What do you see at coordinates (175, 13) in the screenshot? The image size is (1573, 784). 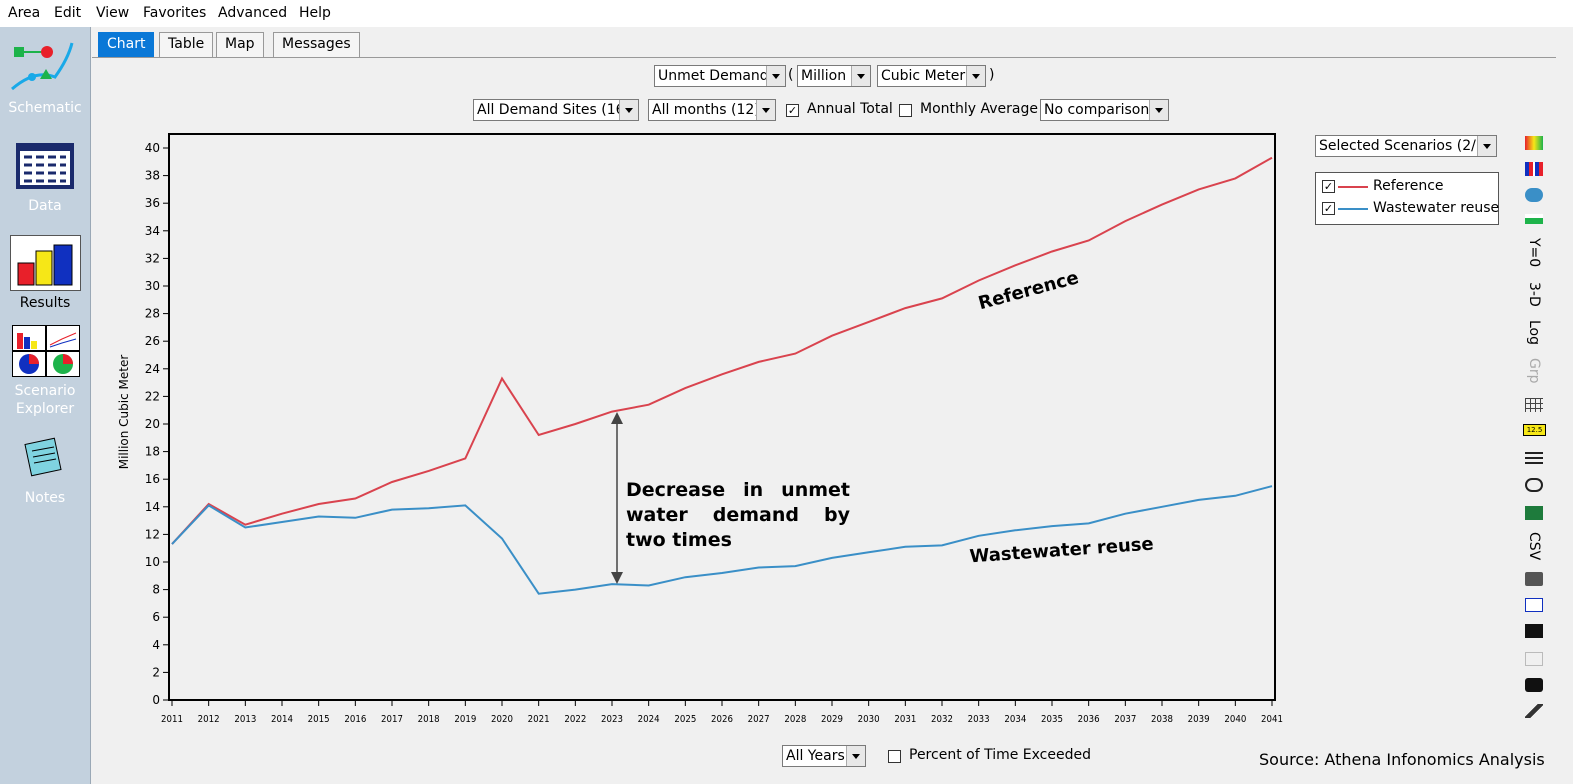 I see `menu-item: Favorites` at bounding box center [175, 13].